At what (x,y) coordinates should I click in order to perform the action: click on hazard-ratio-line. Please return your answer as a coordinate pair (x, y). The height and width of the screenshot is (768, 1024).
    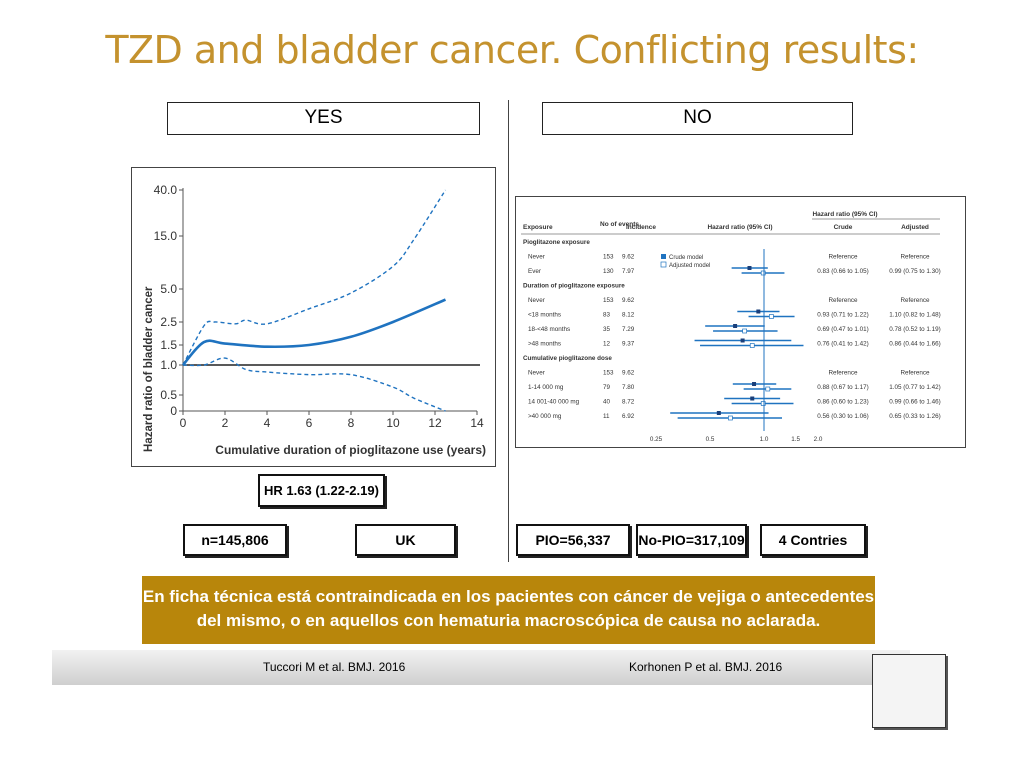
    Looking at the image, I should click on (314, 332).